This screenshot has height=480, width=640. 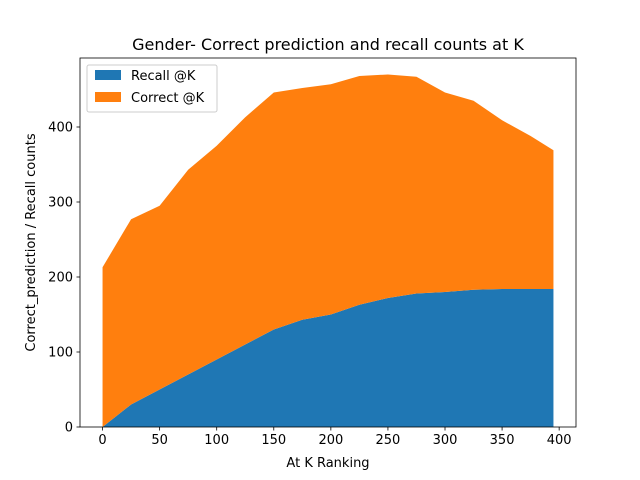 What do you see at coordinates (60, 278) in the screenshot?
I see `y-tick-label: 200` at bounding box center [60, 278].